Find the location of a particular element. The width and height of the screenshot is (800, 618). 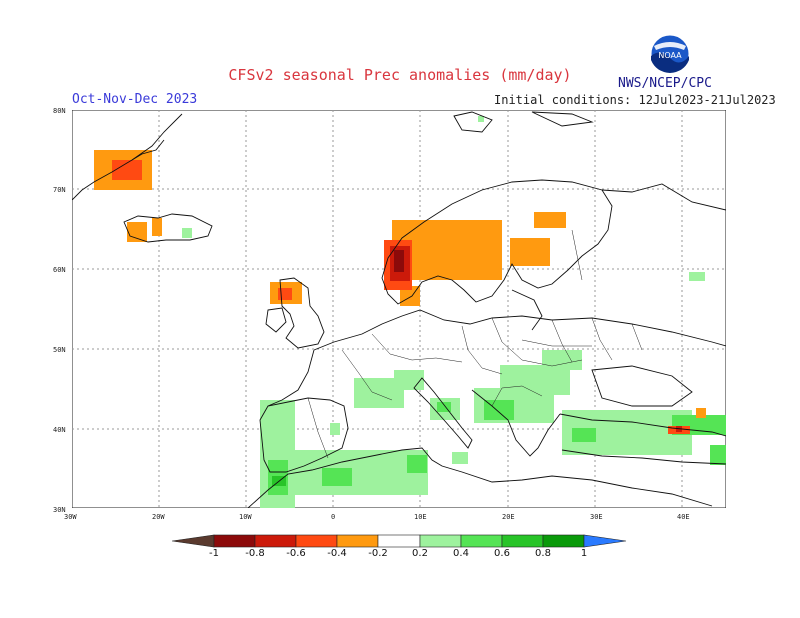

colorbar-bin-neg02 is located at coordinates (357, 541).